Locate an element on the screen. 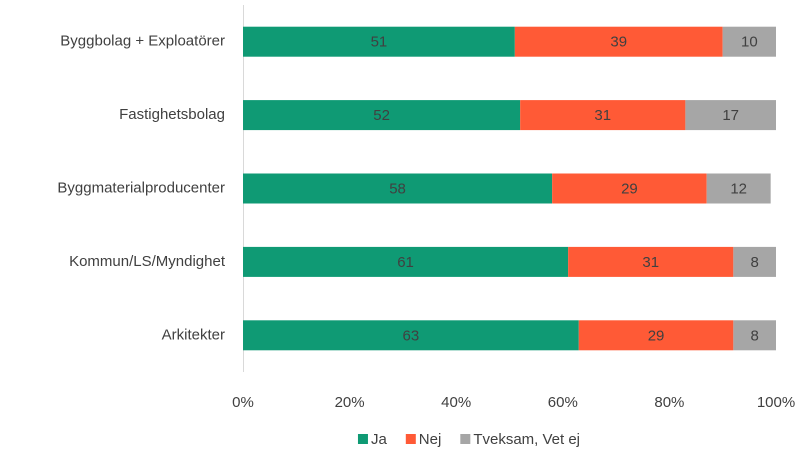  legend-label: Nej is located at coordinates (430, 439).